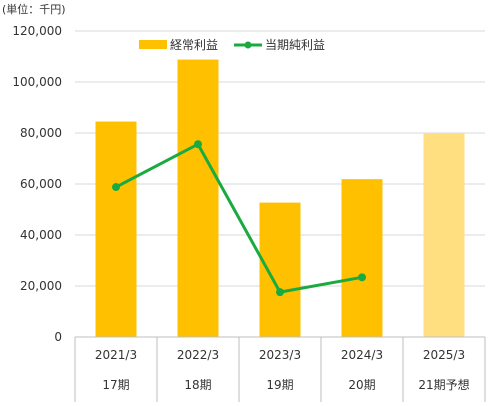 The width and height of the screenshot is (490, 406). What do you see at coordinates (362, 355) in the screenshot?
I see `category-label: 2024/3` at bounding box center [362, 355].